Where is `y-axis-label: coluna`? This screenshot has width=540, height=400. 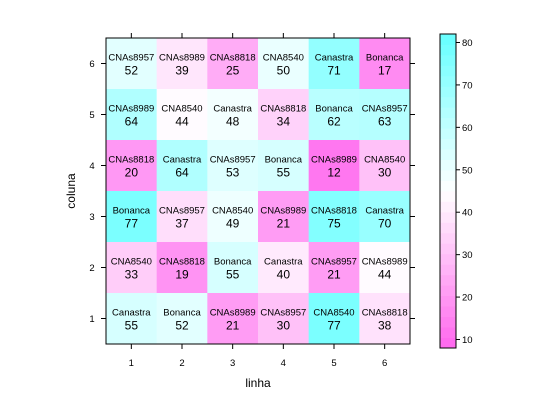 y-axis-label: coluna is located at coordinates (71, 191).